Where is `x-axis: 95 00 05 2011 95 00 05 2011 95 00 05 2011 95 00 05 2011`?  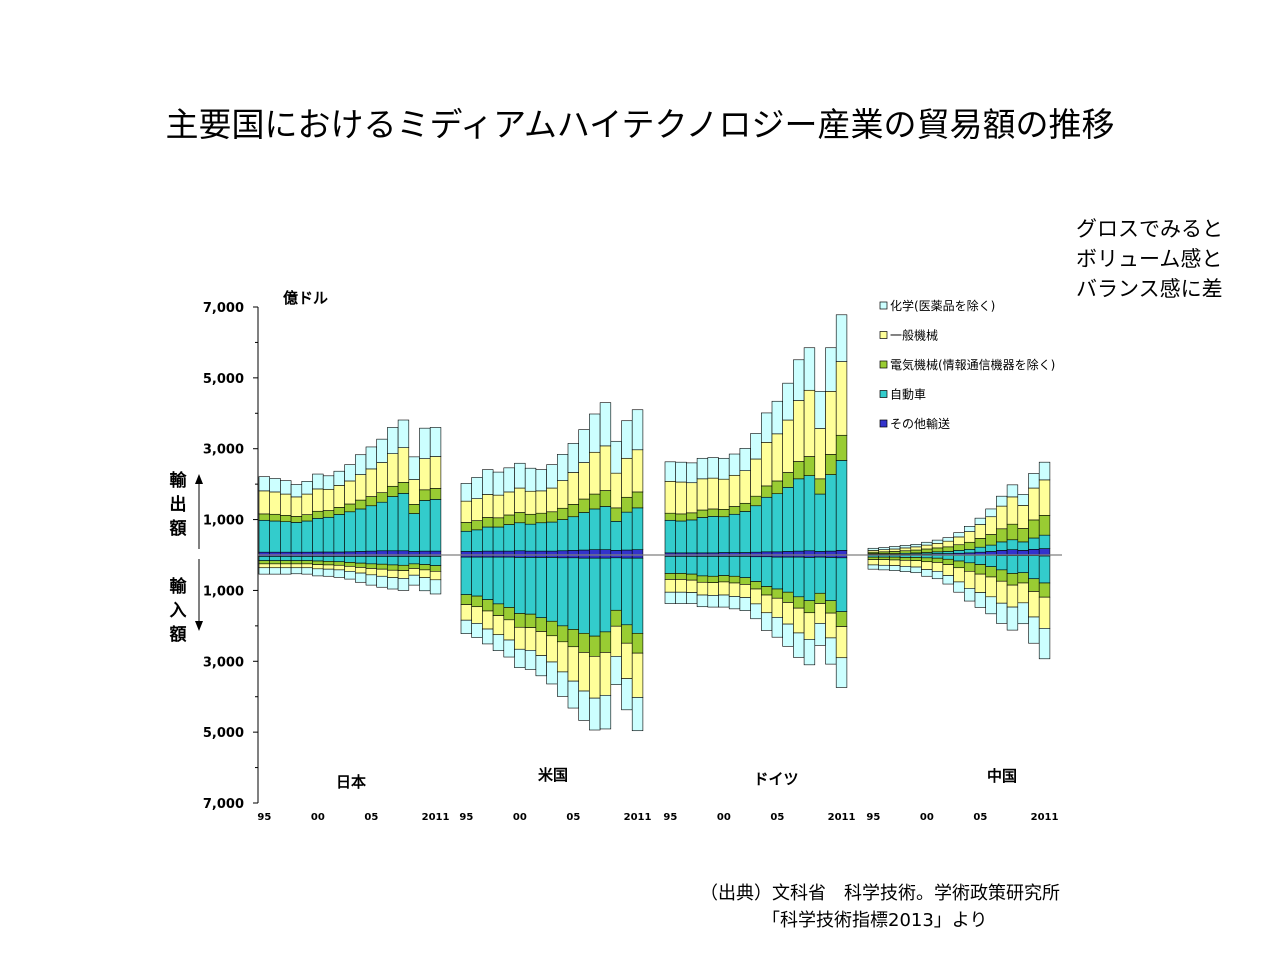 x-axis: 95 00 05 2011 95 00 05 2011 95 00 05 2011 95 00 05 2011 is located at coordinates (657, 817).